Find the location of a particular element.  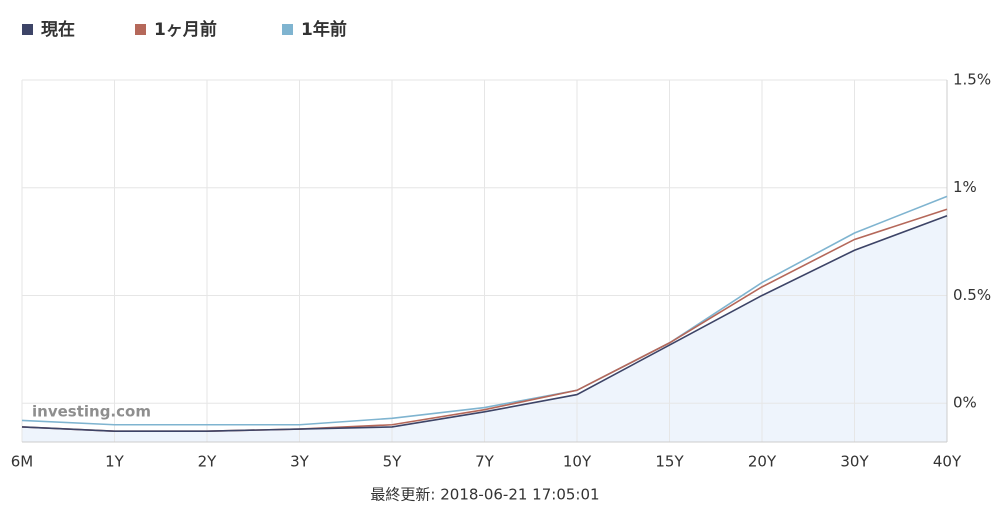

x-tick-label: 20Y is located at coordinates (762, 462).